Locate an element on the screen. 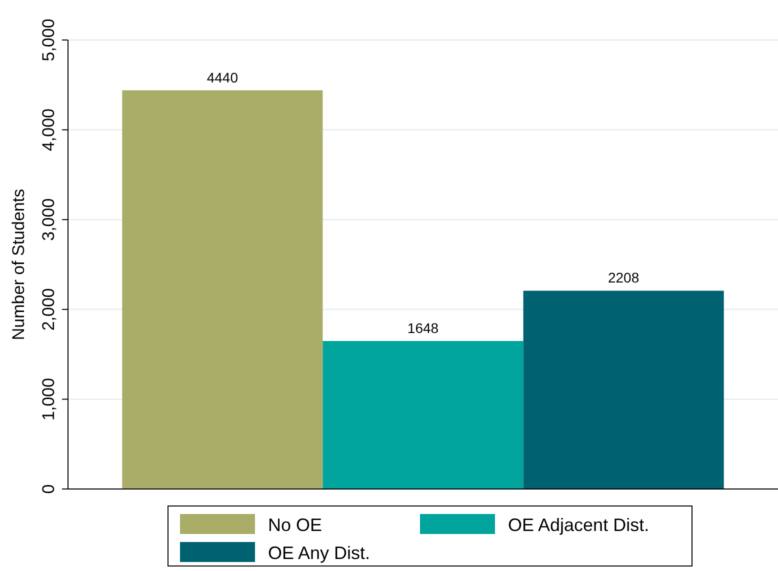 The width and height of the screenshot is (778, 571). y-axis-title: Number of Students is located at coordinates (18, 264).